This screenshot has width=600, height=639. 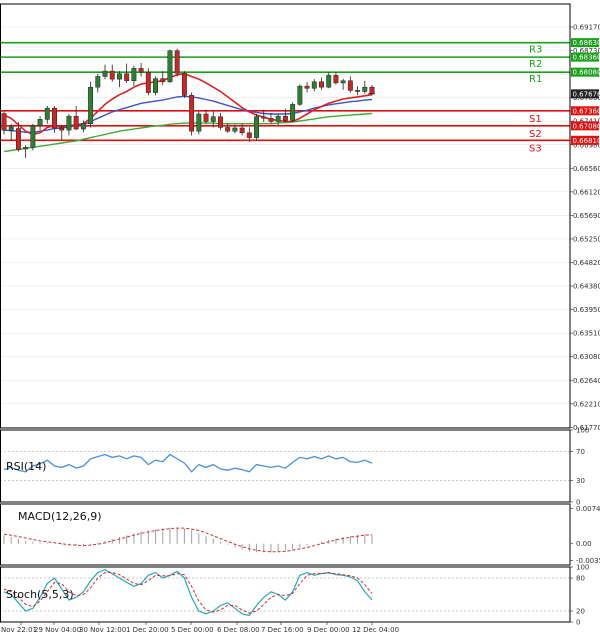 What do you see at coordinates (586, 357) in the screenshot?
I see `price-tick-label: 0.63080` at bounding box center [586, 357].